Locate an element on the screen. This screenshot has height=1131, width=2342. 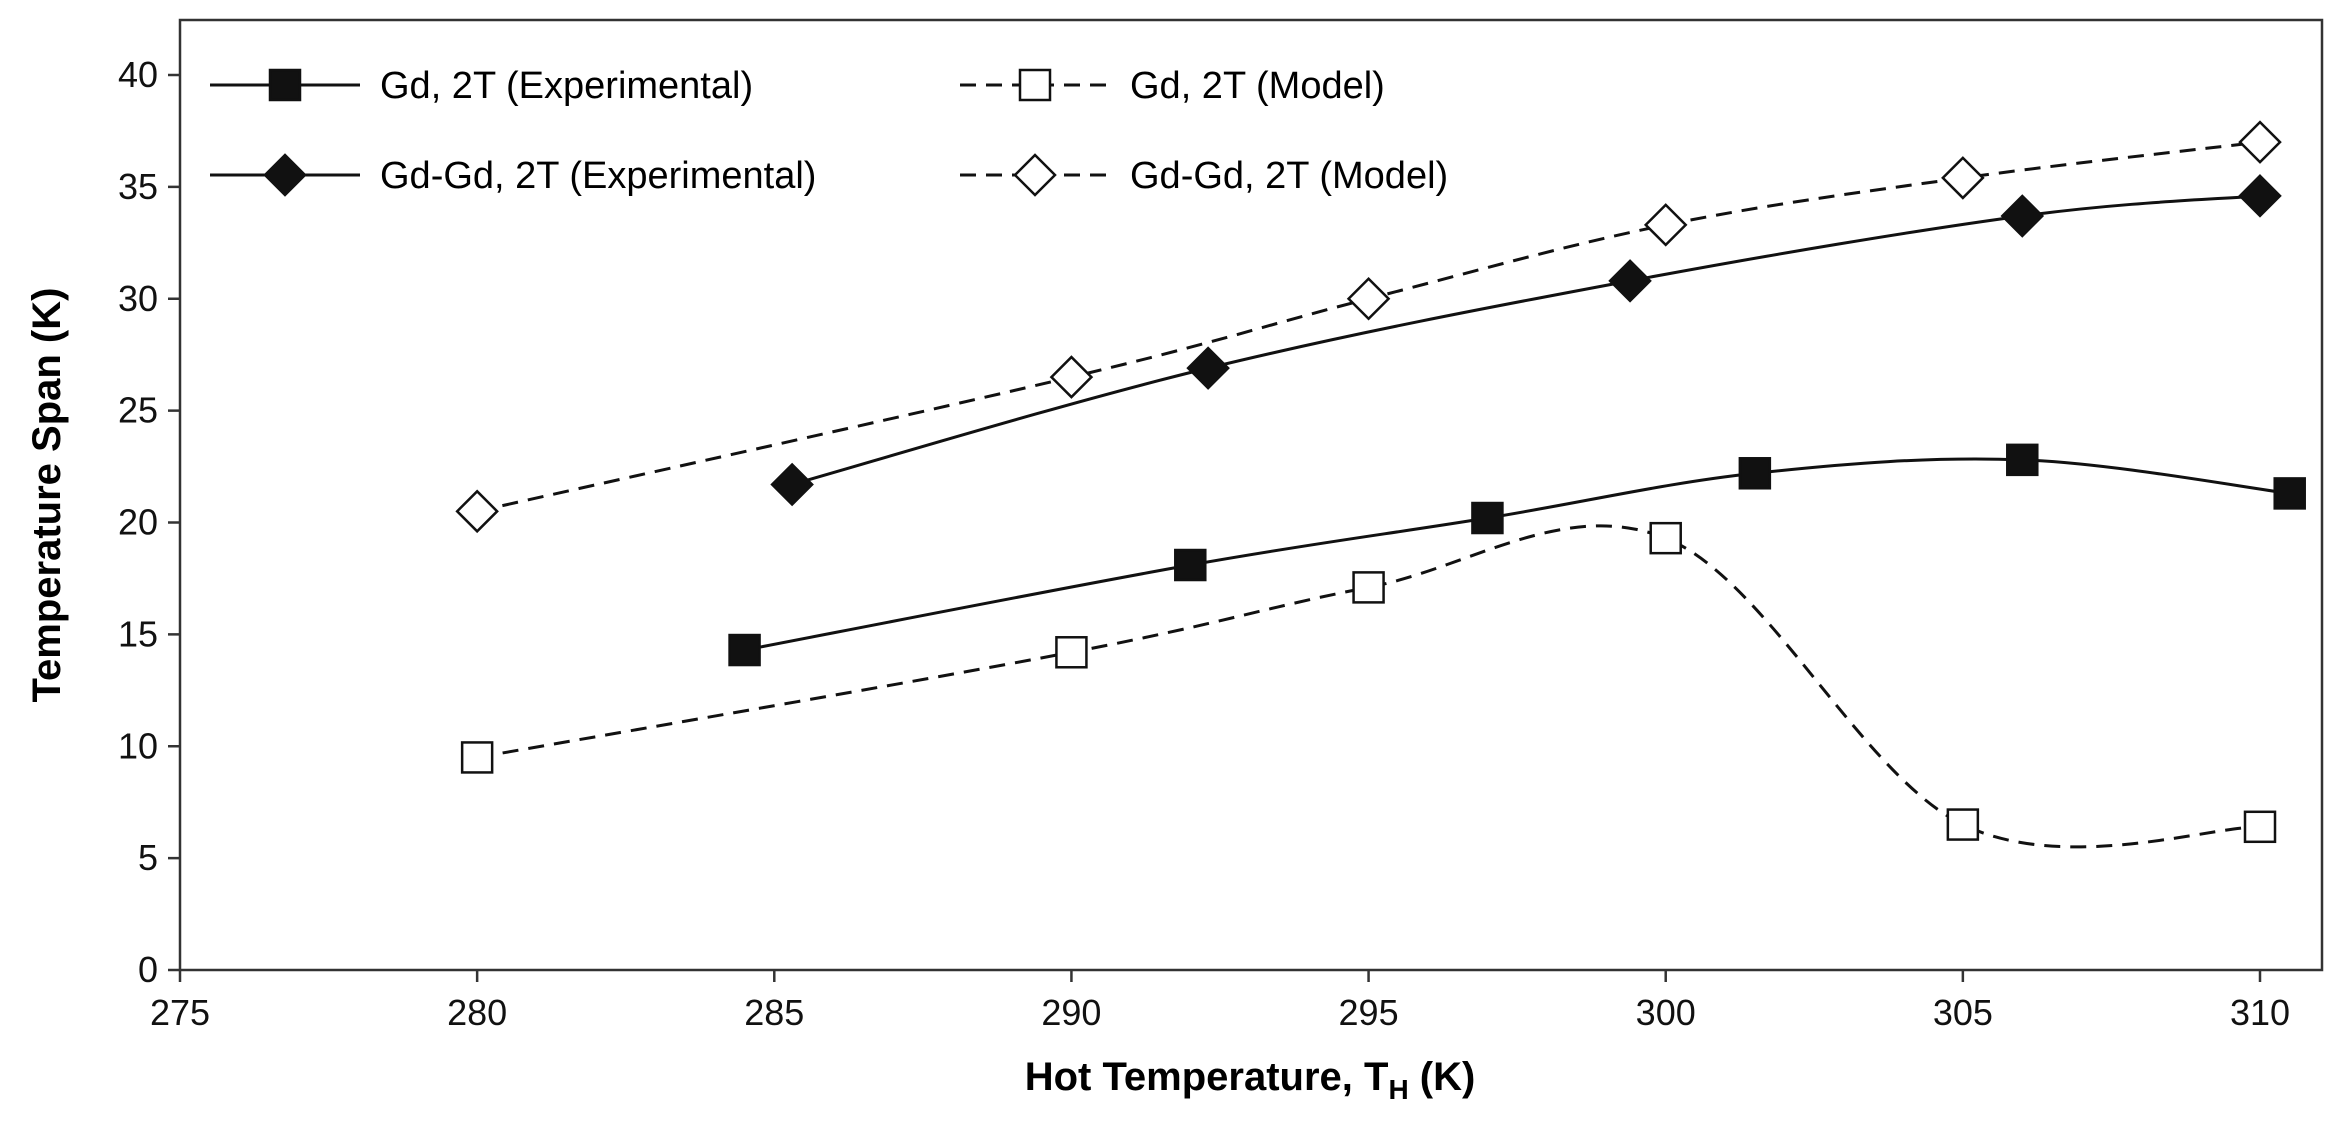
y-axis-title: Temperature Span (K) is located at coordinates (47, 495).